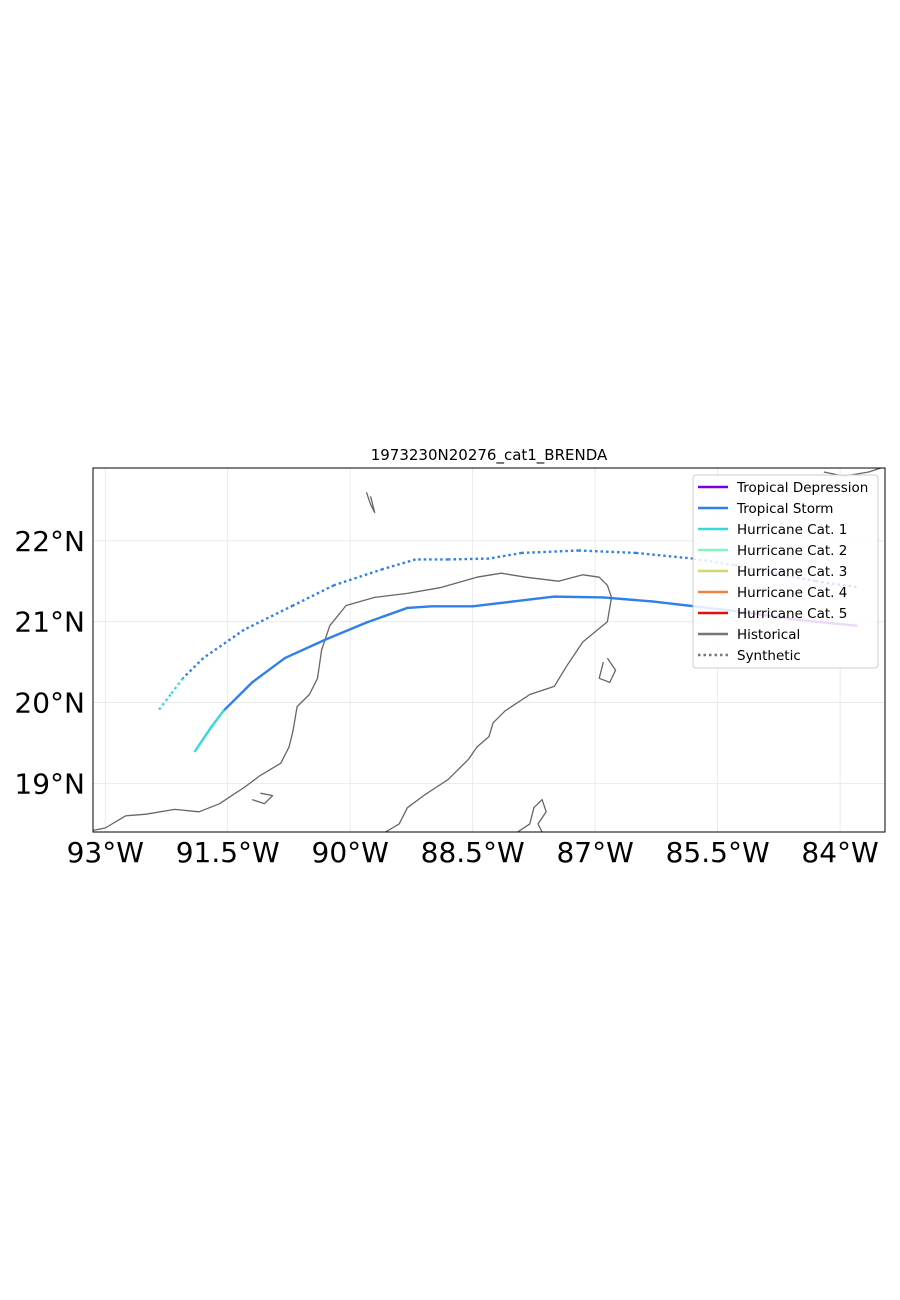  What do you see at coordinates (784, 509) in the screenshot?
I see `legend-label: Tropical Storm` at bounding box center [784, 509].